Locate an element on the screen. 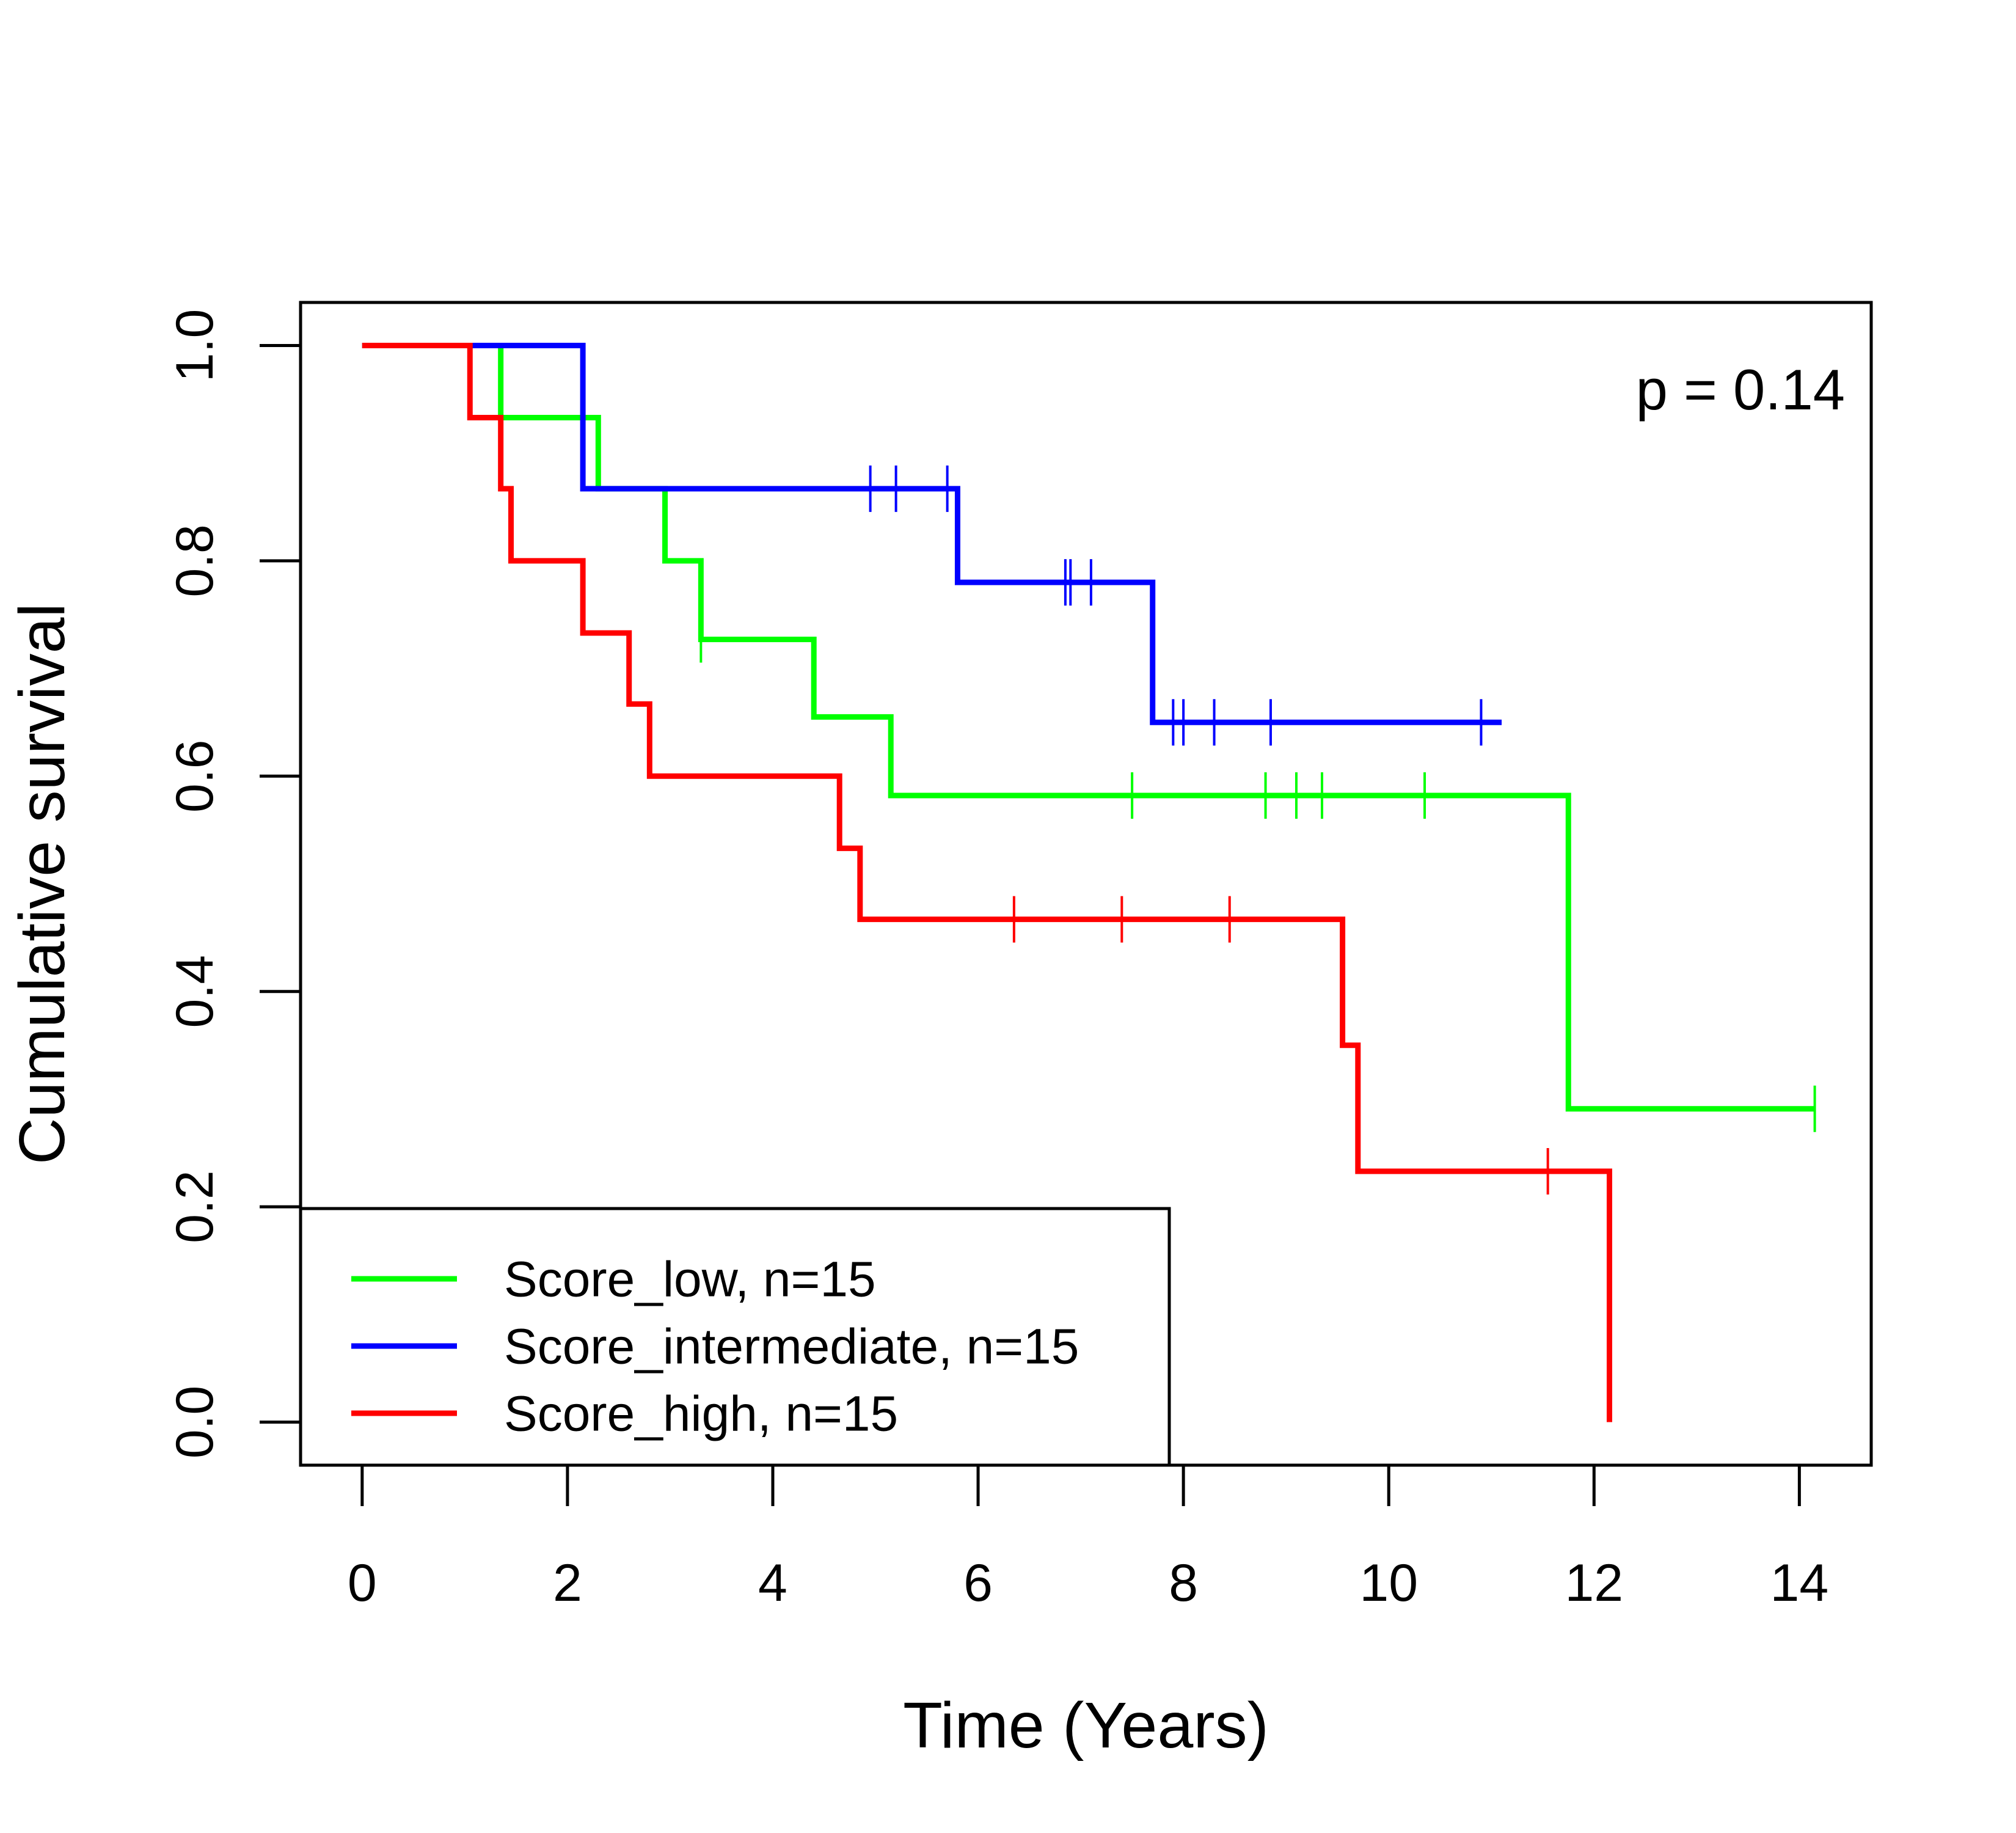 This screenshot has height=1833, width=2016. y-tick-label: 1.0 is located at coordinates (195, 345).